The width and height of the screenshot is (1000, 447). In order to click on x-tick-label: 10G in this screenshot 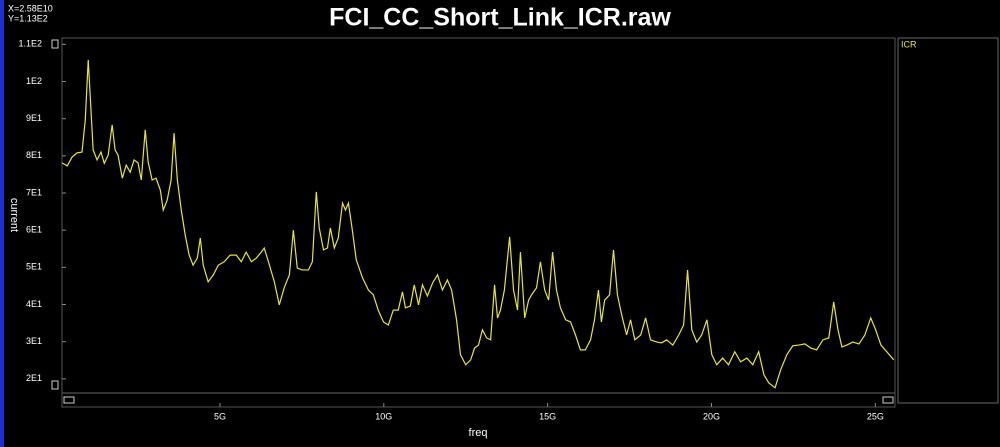, I will do `click(383, 416)`.